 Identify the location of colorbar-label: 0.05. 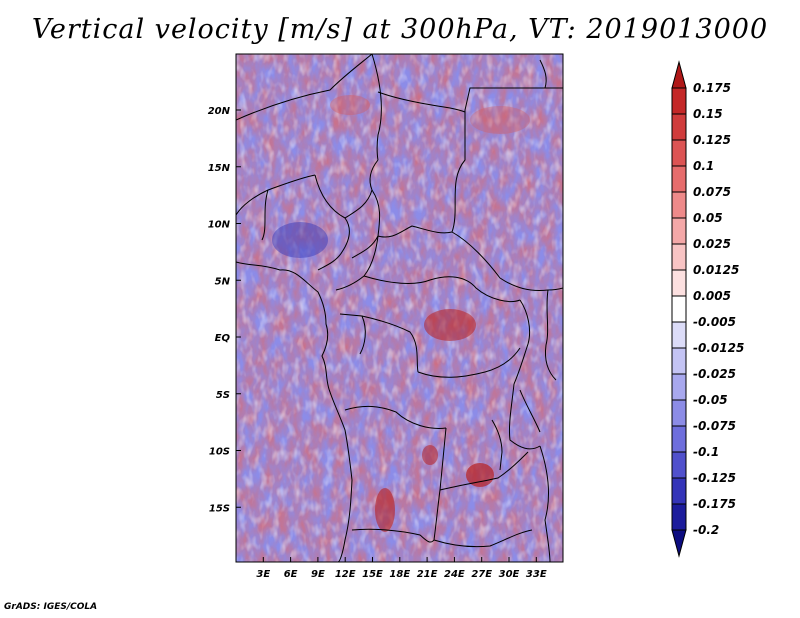
(708, 218).